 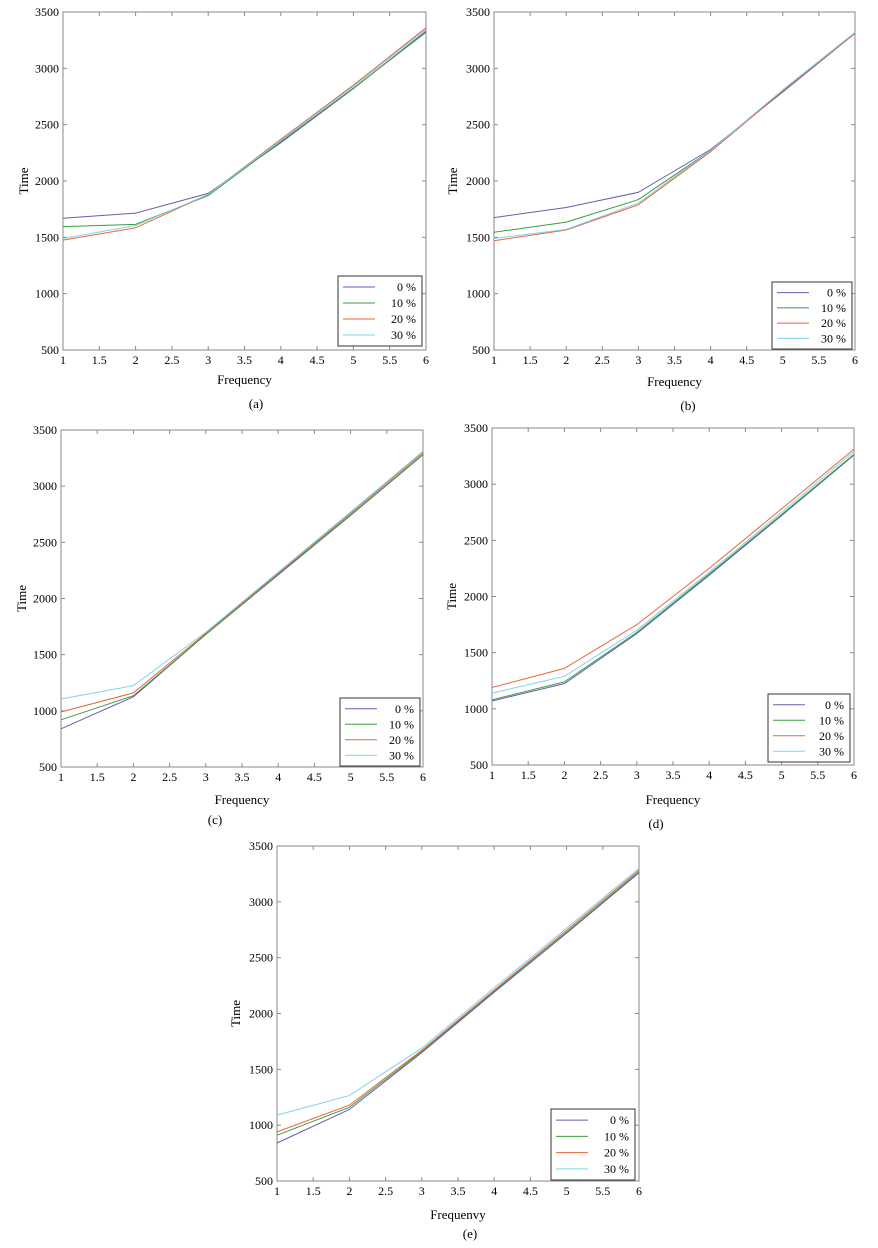 I want to click on panel-caption: (e), so click(x=470, y=1233).